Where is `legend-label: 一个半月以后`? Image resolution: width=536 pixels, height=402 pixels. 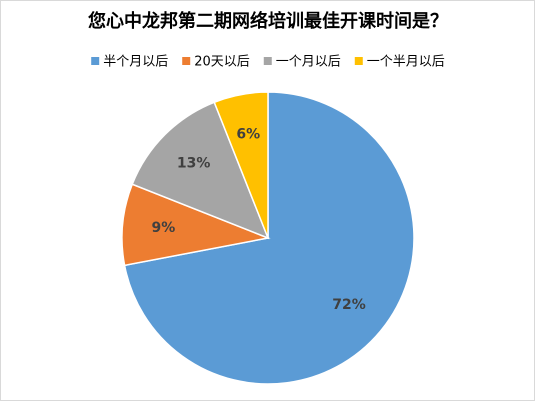
legend-label: 一个半月以后 is located at coordinates (406, 62).